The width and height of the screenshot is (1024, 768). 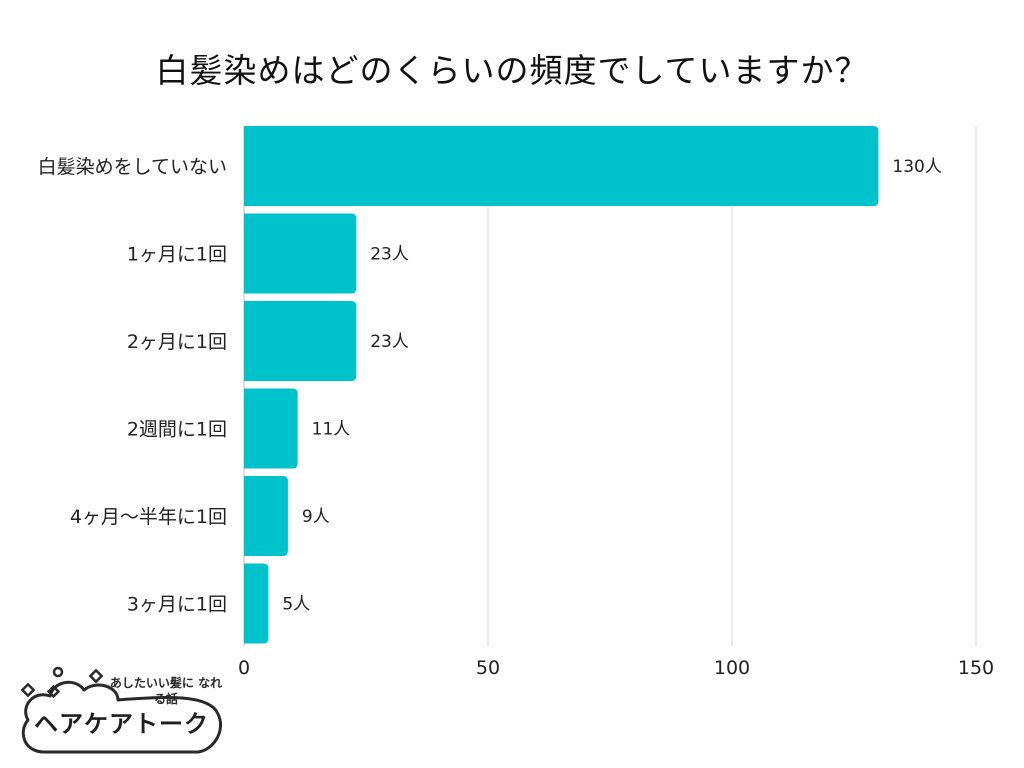 What do you see at coordinates (732, 668) in the screenshot?
I see `x-tick-label: 100` at bounding box center [732, 668].